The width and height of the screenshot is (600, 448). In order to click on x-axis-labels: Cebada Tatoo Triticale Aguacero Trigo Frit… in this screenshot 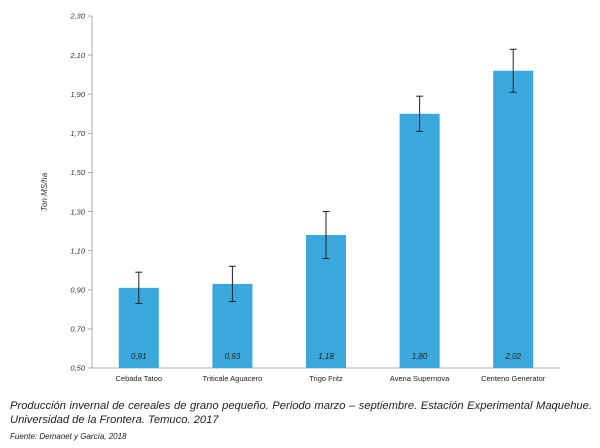, I will do `click(331, 378)`.